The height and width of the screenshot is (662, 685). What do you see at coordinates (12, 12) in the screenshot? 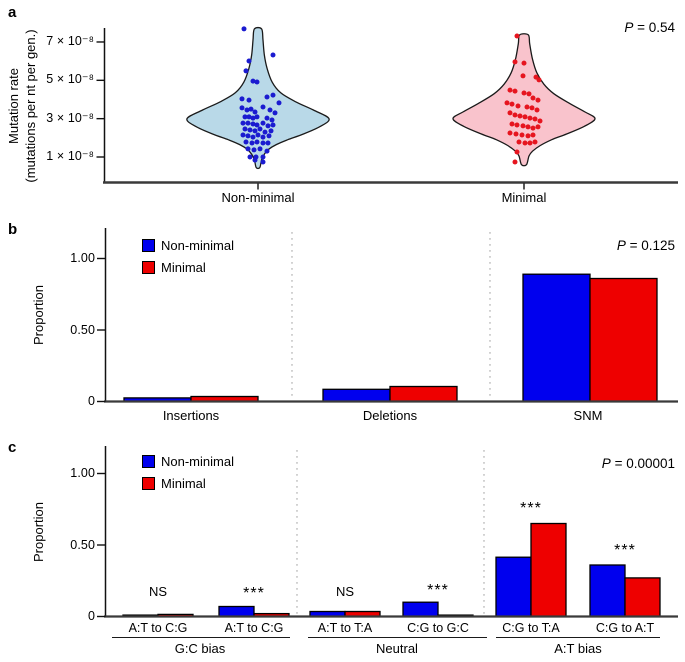
I see `panel-a-letter: a` at bounding box center [12, 12].